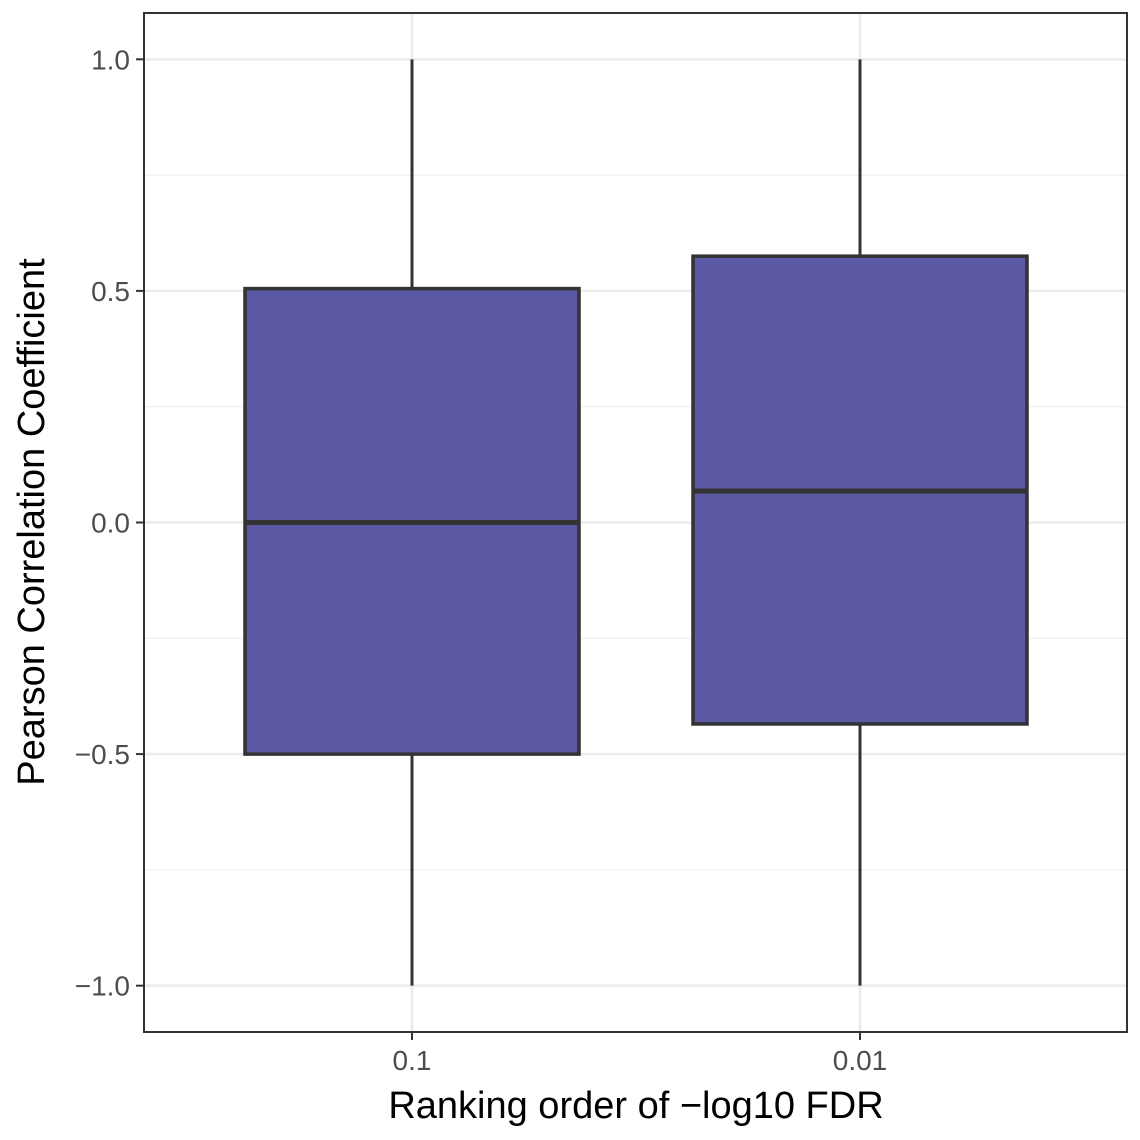  Describe the element at coordinates (635, 1106) in the screenshot. I see `x-axis-title: Ranking order of −log10 FDR` at that location.